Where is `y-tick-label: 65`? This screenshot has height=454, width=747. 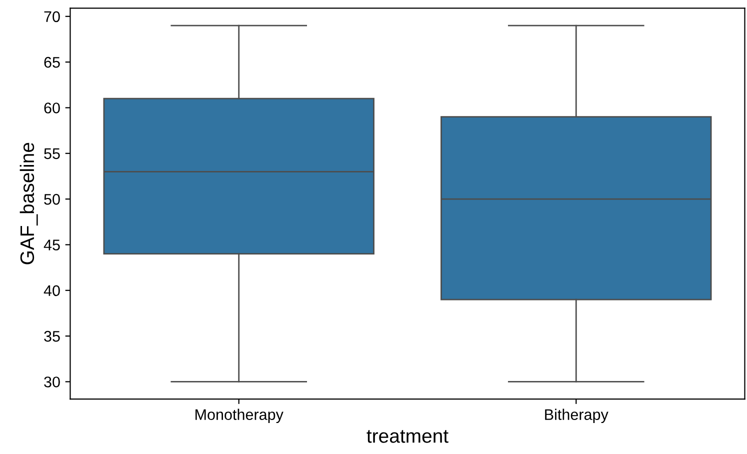
y-tick-label: 65 is located at coordinates (52, 62).